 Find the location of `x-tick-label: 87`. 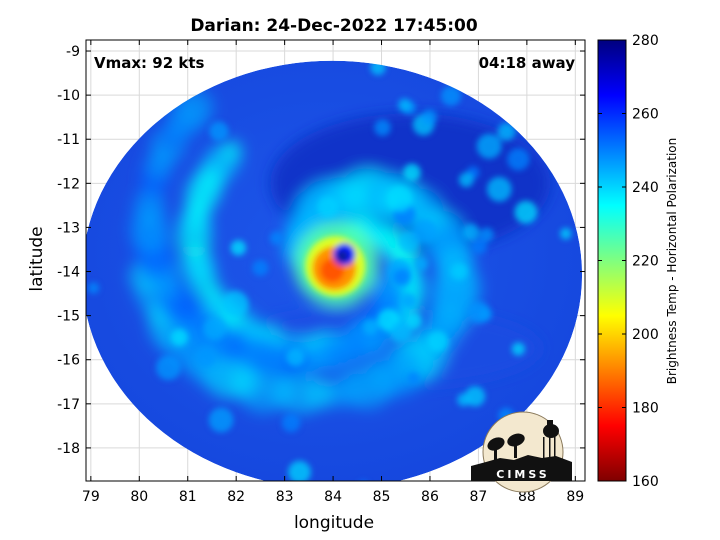

x-tick-label: 87 is located at coordinates (479, 497).